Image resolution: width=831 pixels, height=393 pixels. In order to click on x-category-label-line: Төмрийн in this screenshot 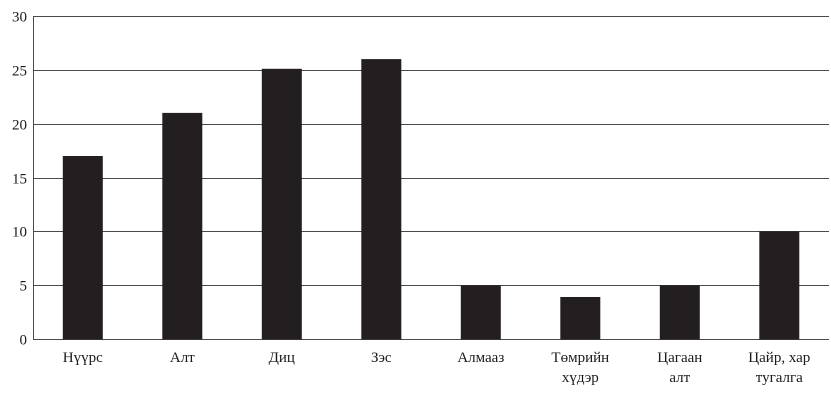, I will do `click(580, 358)`.